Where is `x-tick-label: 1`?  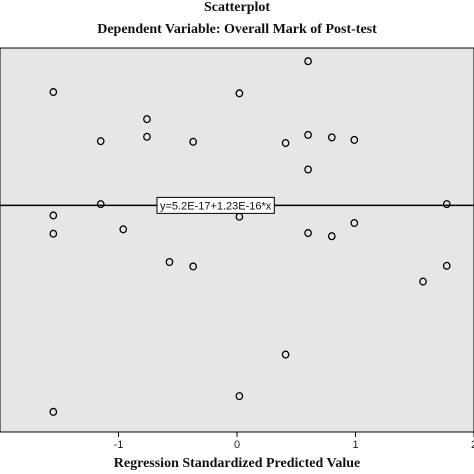
x-tick-label: 1 is located at coordinates (355, 445).